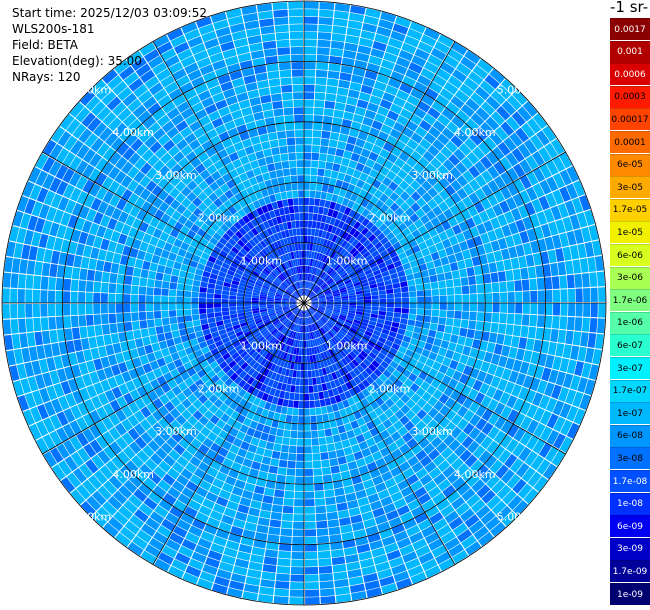  What do you see at coordinates (228, 433) in the screenshot?
I see `azimuth-spoke` at bounding box center [228, 433].